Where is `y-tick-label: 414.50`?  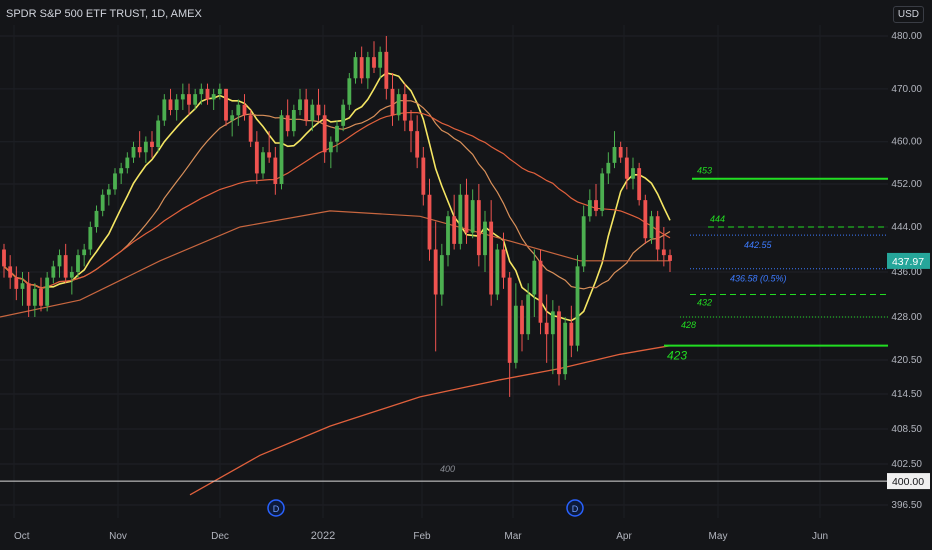 y-tick-label: 414.50 is located at coordinates (906, 394).